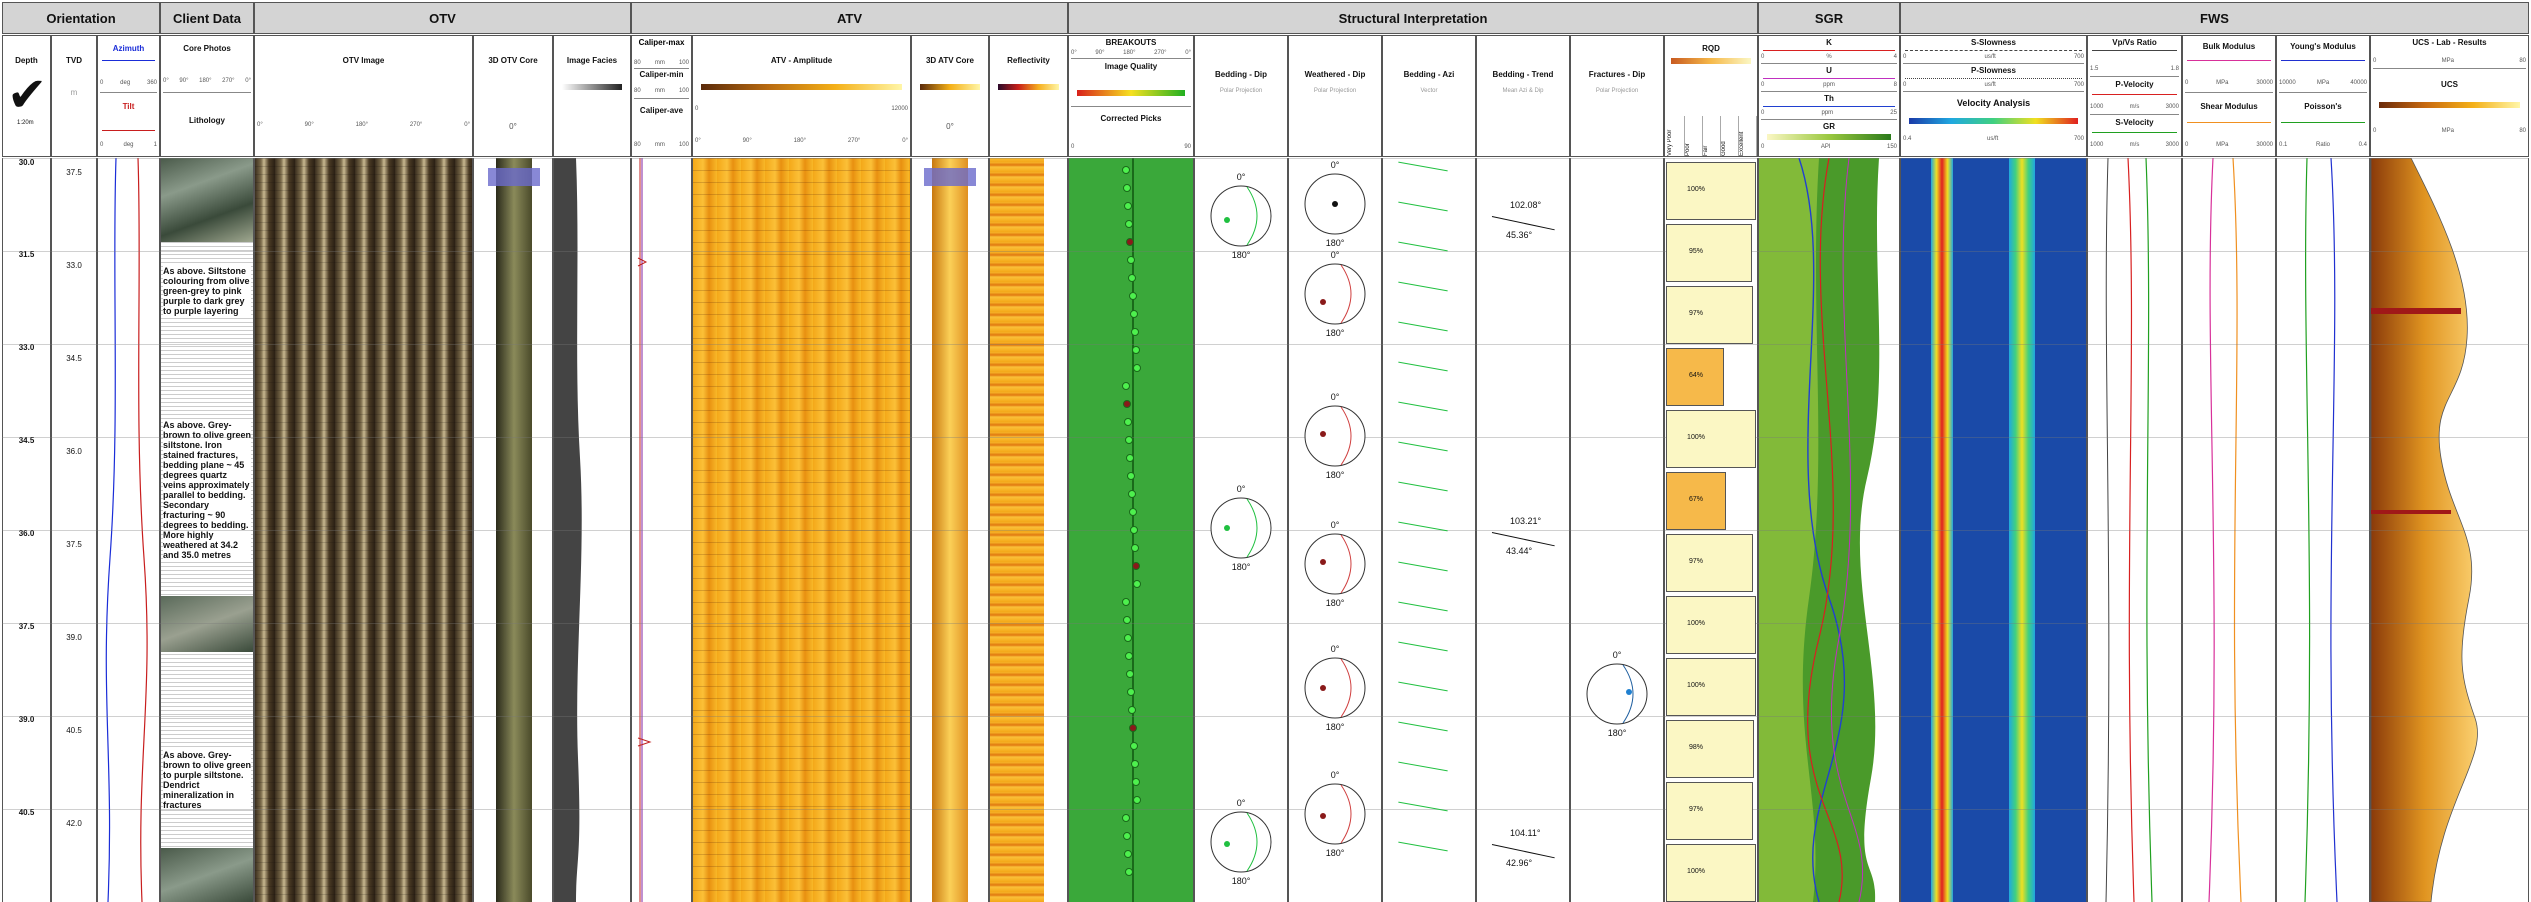 The height and width of the screenshot is (902, 2531). I want to click on caliper-max-scale: 80 mm 100, so click(661, 63).